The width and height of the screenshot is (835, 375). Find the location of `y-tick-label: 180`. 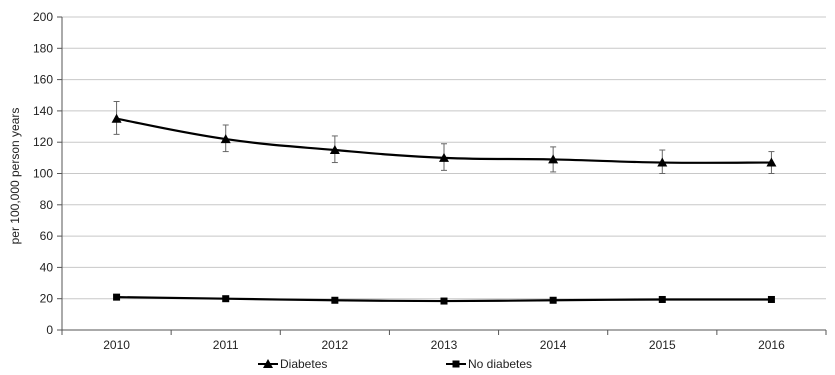

y-tick-label: 180 is located at coordinates (43, 48).